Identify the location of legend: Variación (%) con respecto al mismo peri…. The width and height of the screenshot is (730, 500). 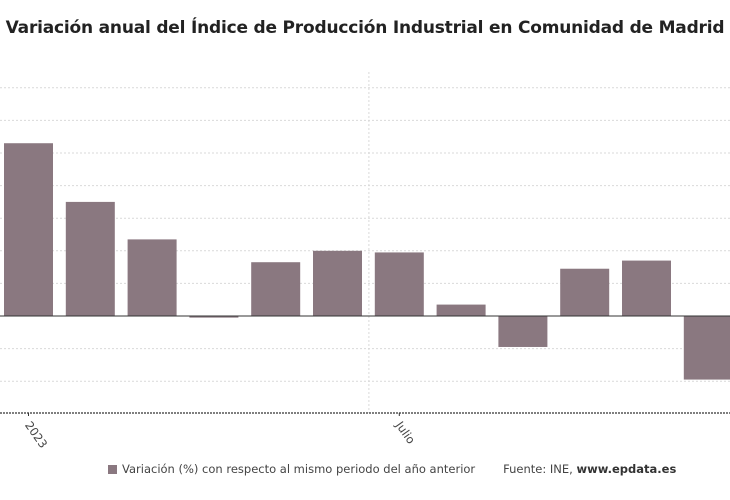
(392, 469).